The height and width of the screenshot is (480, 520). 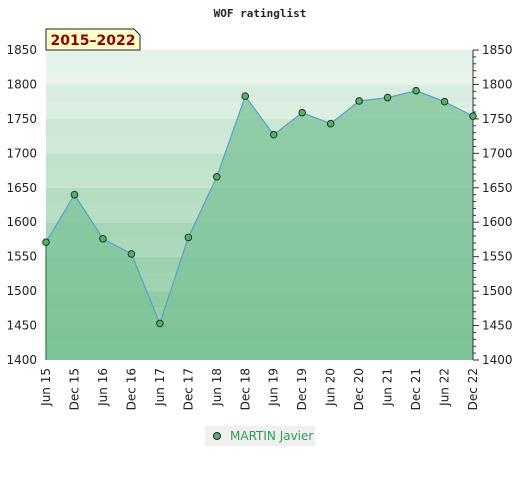 I want to click on x-tick-label: Jun 17, so click(x=160, y=387).